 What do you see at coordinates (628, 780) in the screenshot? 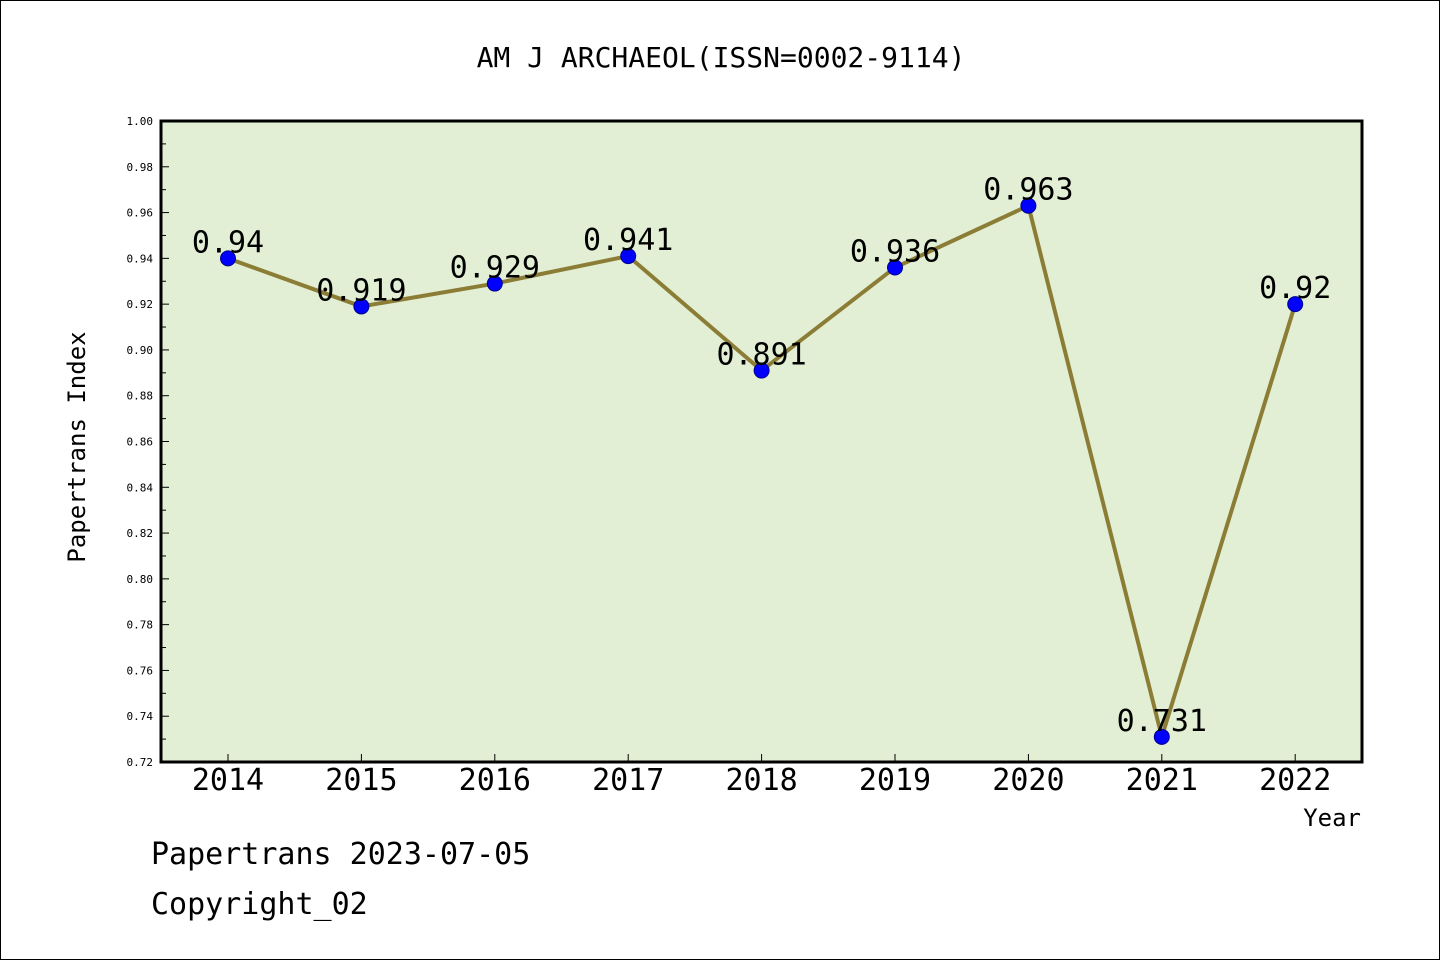
I see `x-tick-label: 2017` at bounding box center [628, 780].